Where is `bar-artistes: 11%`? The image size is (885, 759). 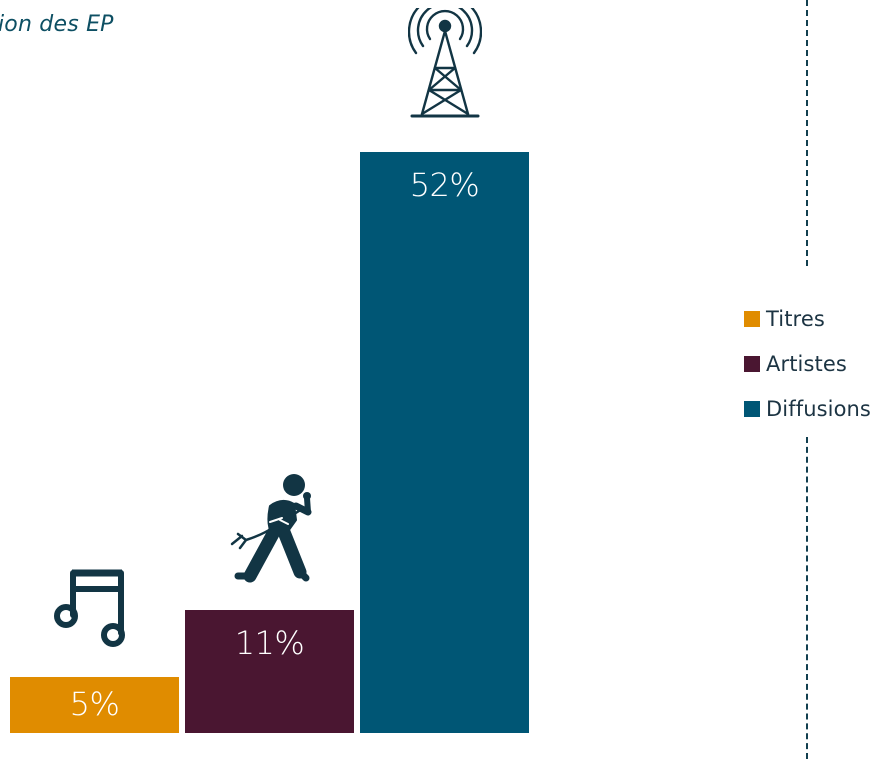
bar-artistes: 11% is located at coordinates (269, 671).